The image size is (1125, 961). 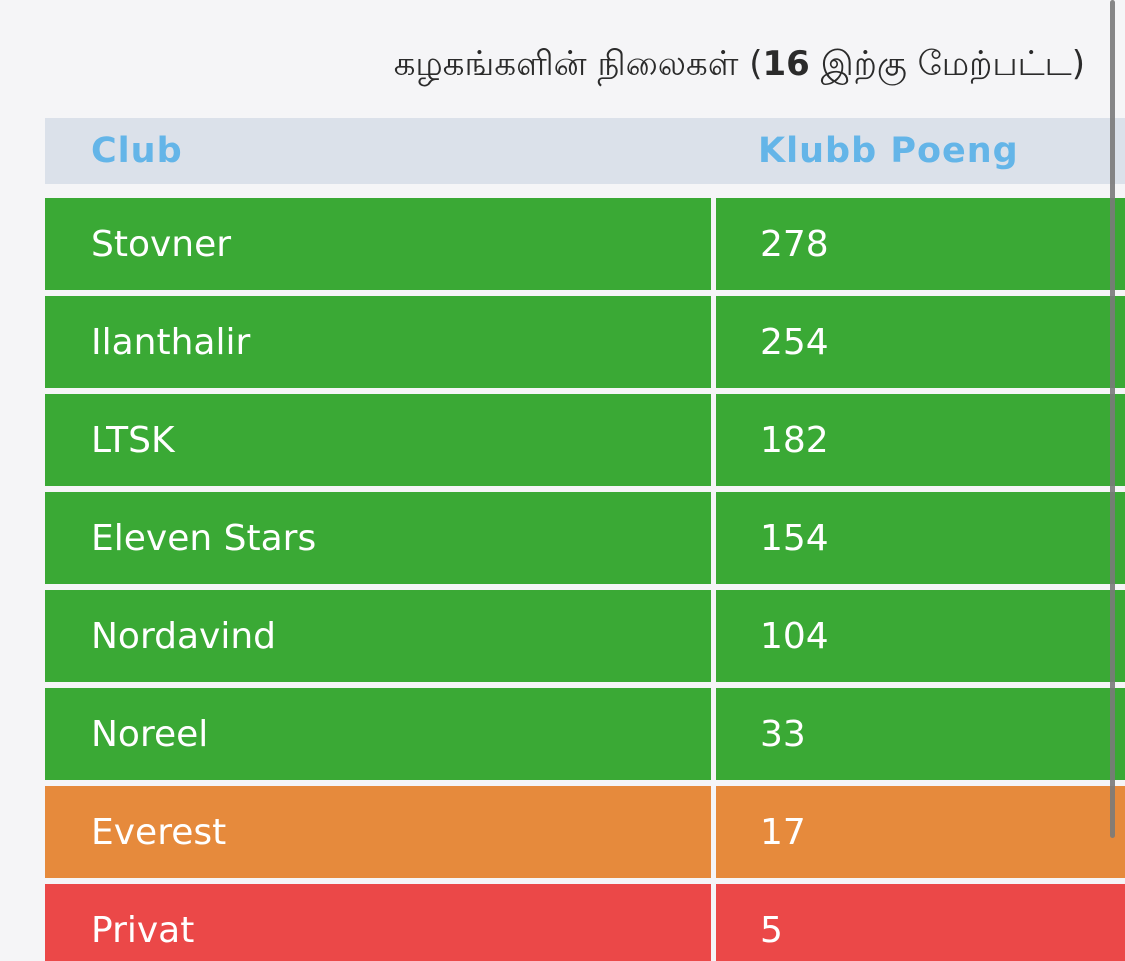 What do you see at coordinates (947, 64) in the screenshot?
I see `title-suffix: இற்கு மேற்பட்ட)` at bounding box center [947, 64].